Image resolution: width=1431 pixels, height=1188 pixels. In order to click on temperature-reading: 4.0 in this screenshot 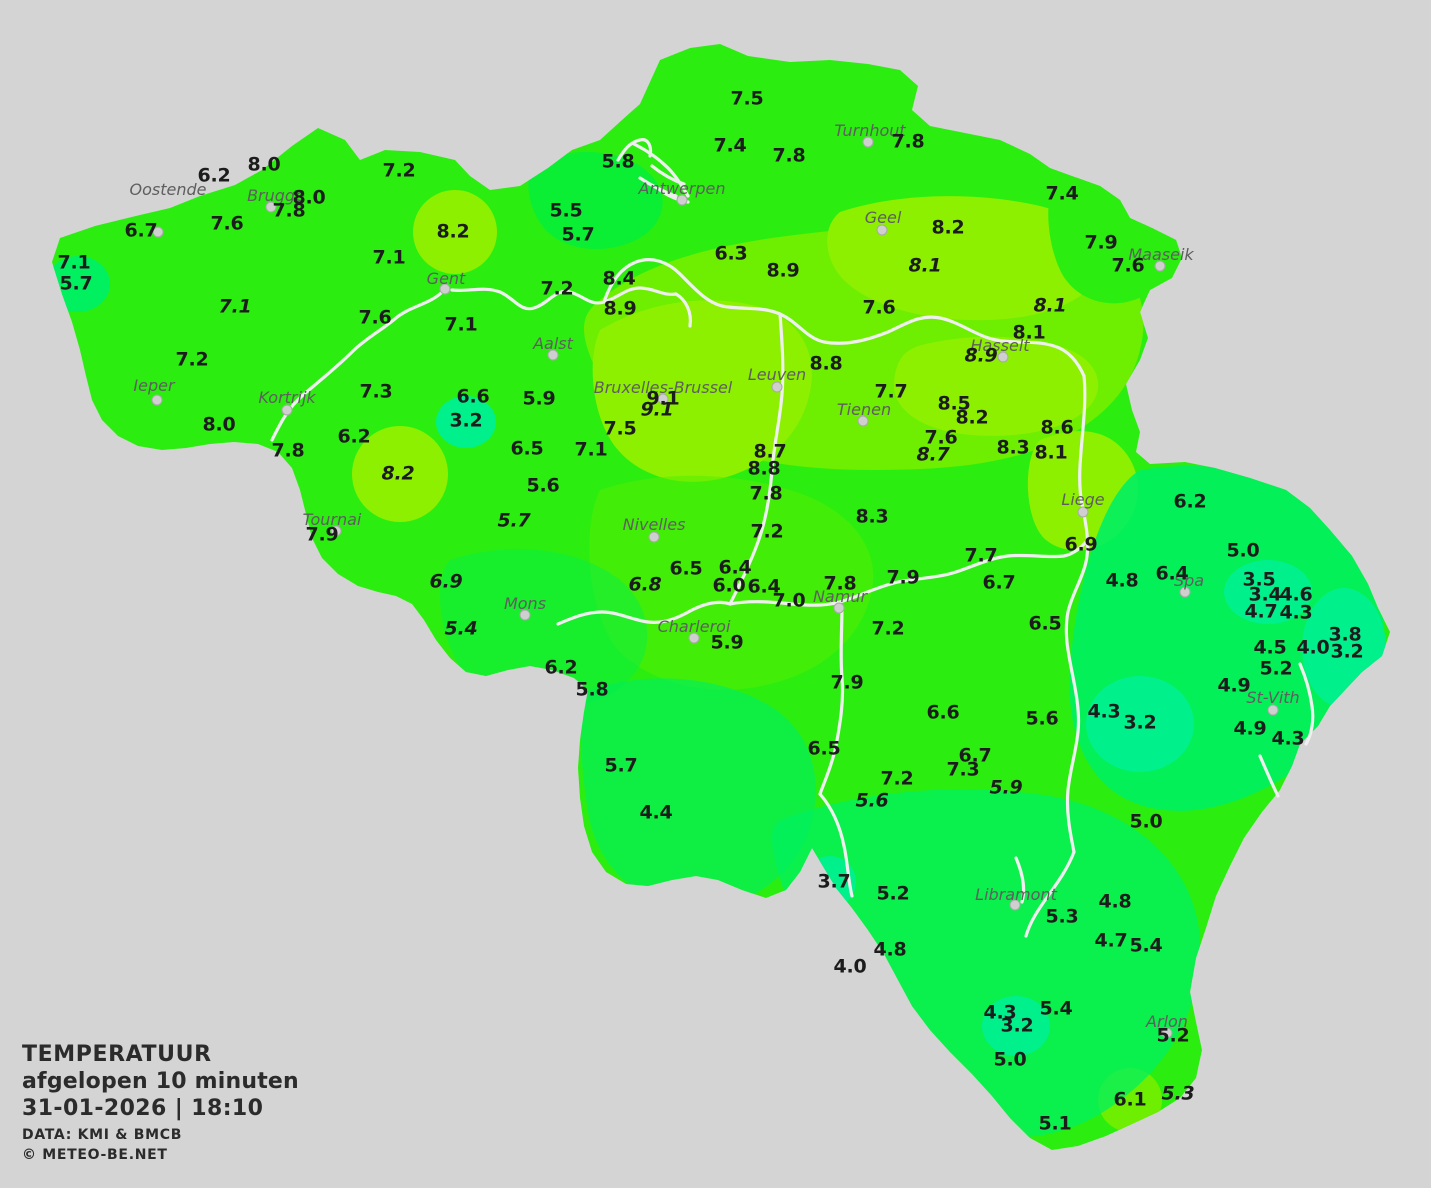, I will do `click(850, 966)`.